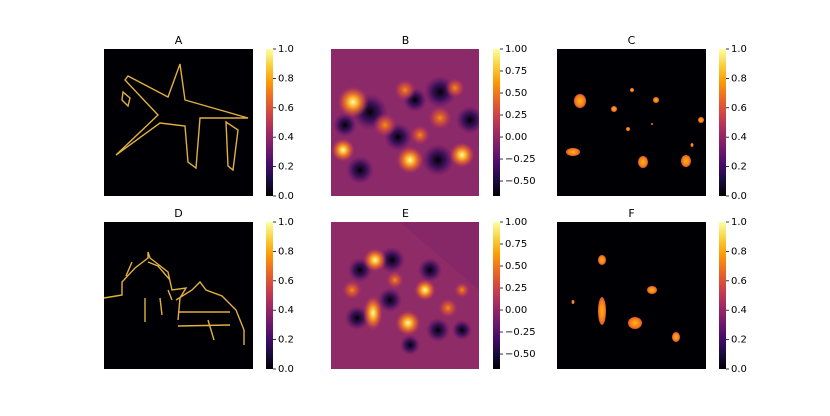 The image size is (830, 416). I want to click on image-b, so click(405, 122).